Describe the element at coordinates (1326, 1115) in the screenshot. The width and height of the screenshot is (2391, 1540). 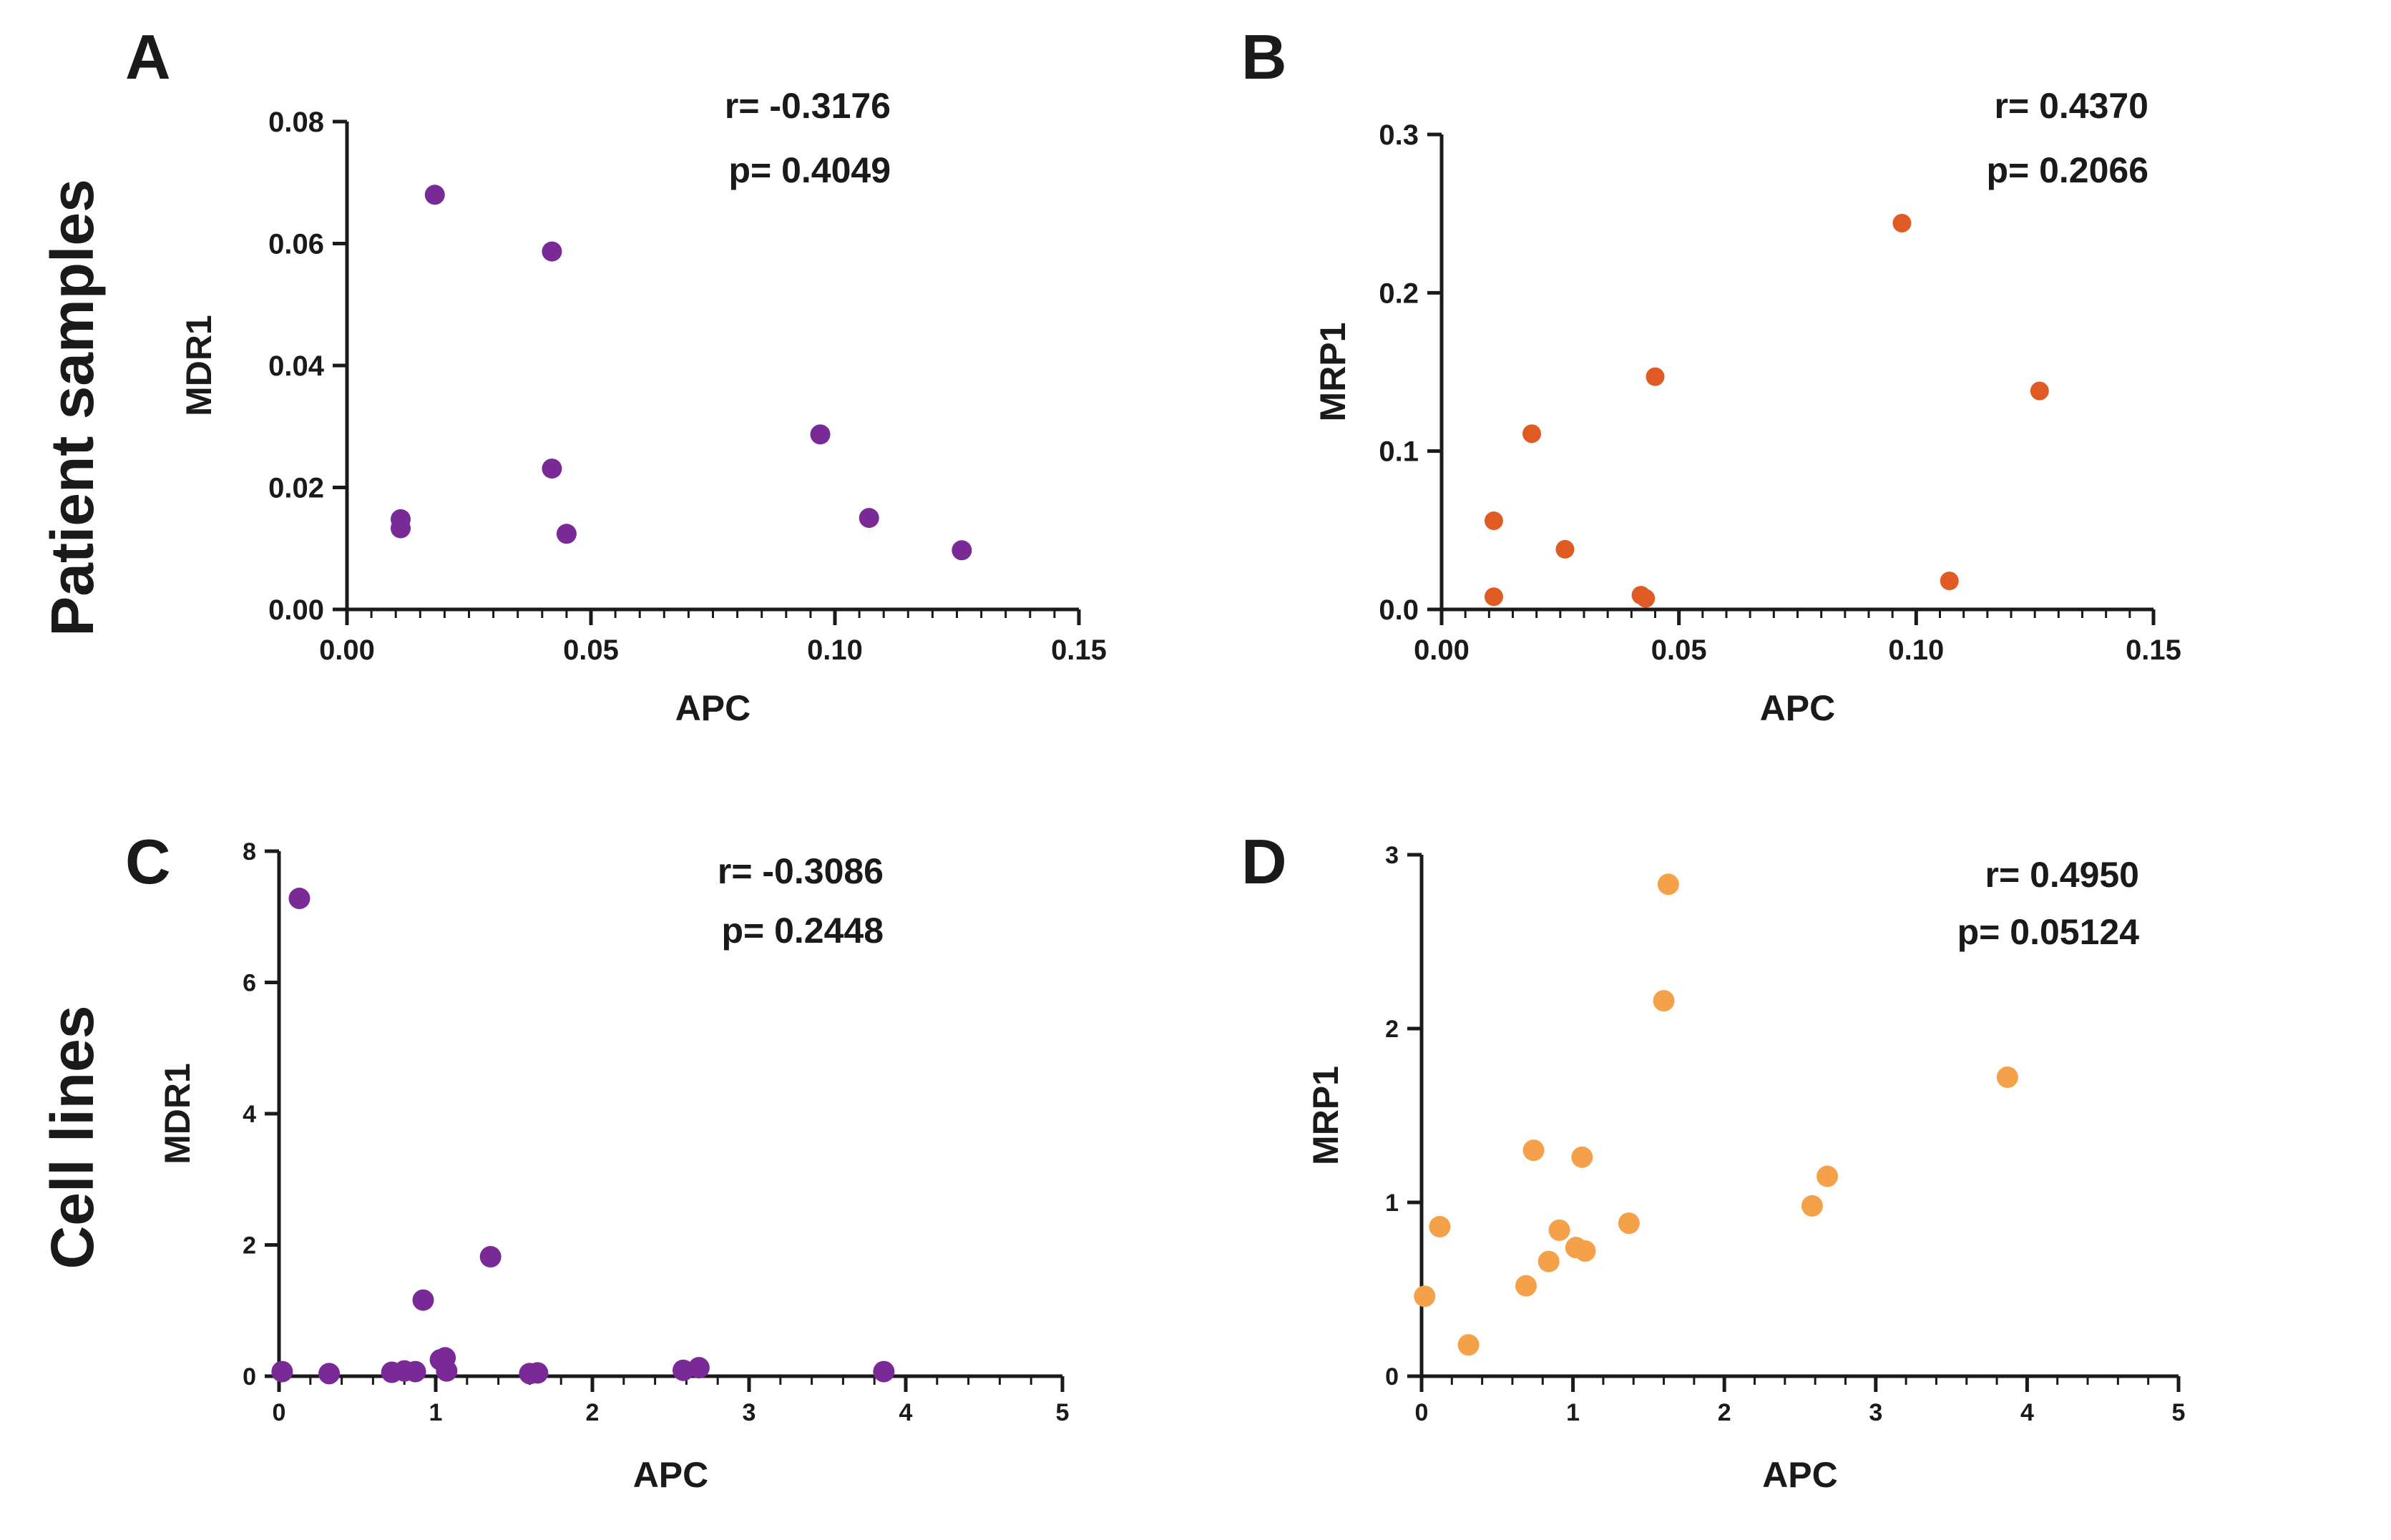
I see `y-axis-title-d: MRP1` at that location.